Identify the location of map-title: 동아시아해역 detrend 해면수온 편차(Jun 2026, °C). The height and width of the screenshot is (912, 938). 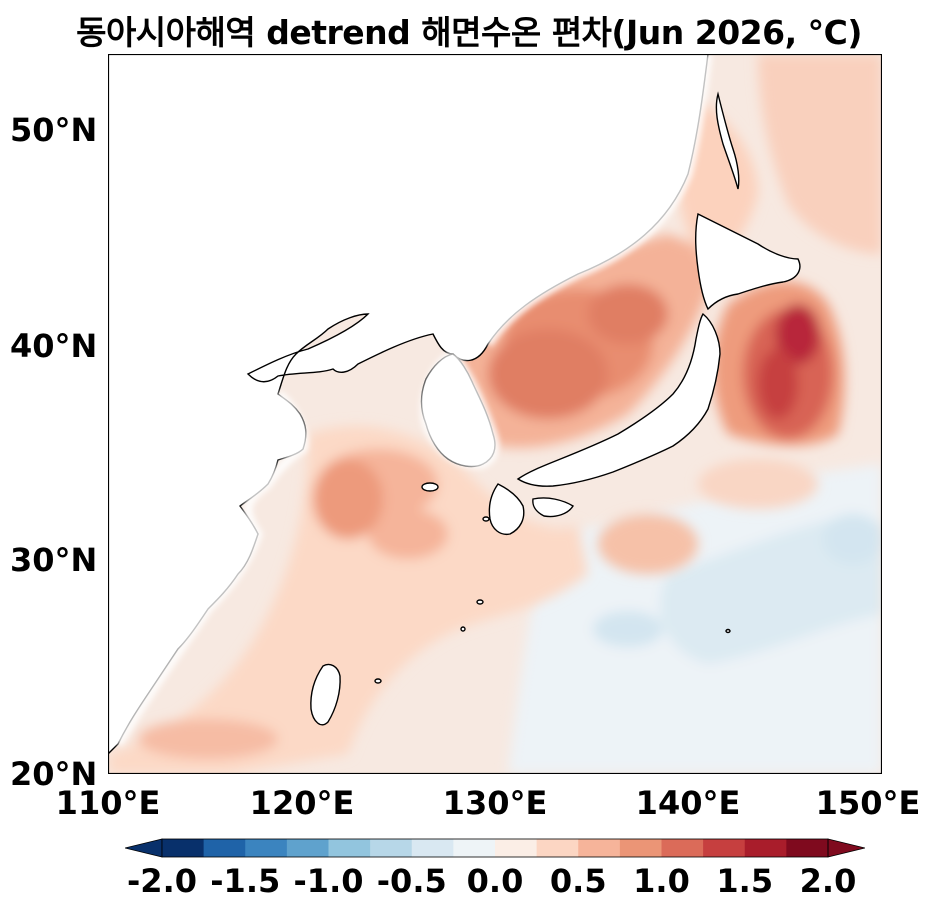
(469, 32).